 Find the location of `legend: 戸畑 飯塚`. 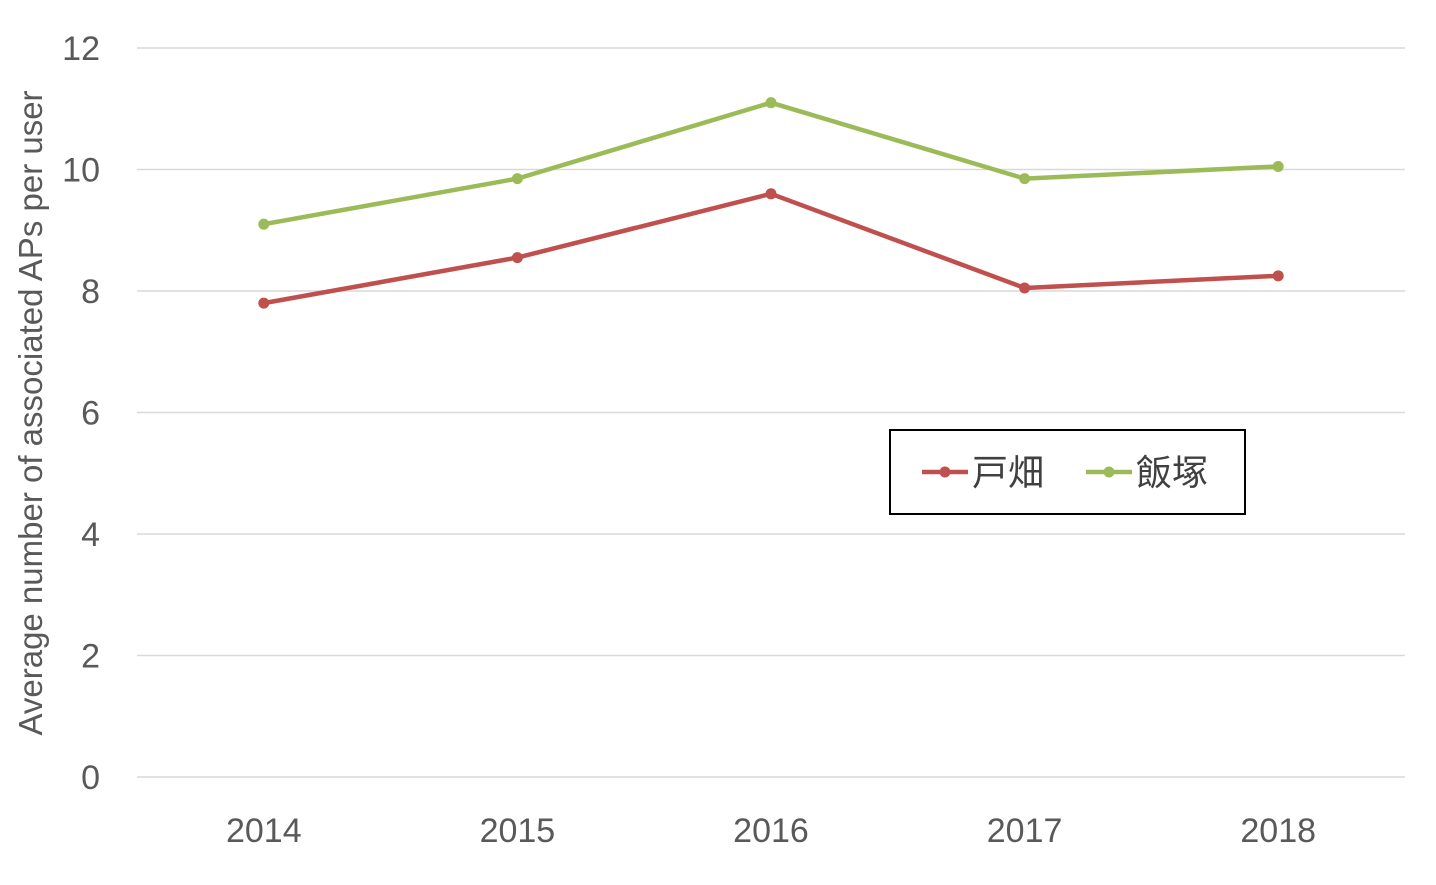

legend: 戸畑 飯塚 is located at coordinates (1067, 472).